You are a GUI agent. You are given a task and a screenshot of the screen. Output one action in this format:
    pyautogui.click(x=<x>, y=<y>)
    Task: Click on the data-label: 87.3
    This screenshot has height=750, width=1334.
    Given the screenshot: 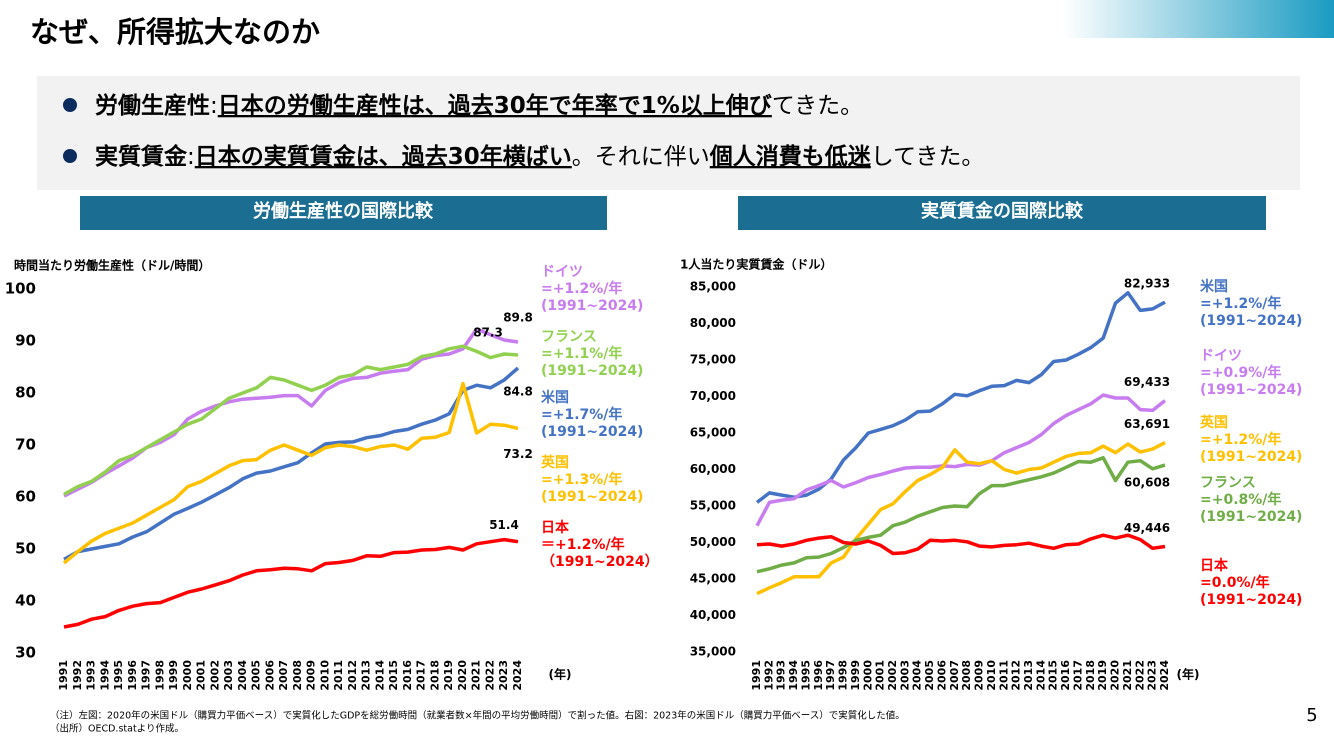 What is the action you would take?
    pyautogui.click(x=488, y=333)
    